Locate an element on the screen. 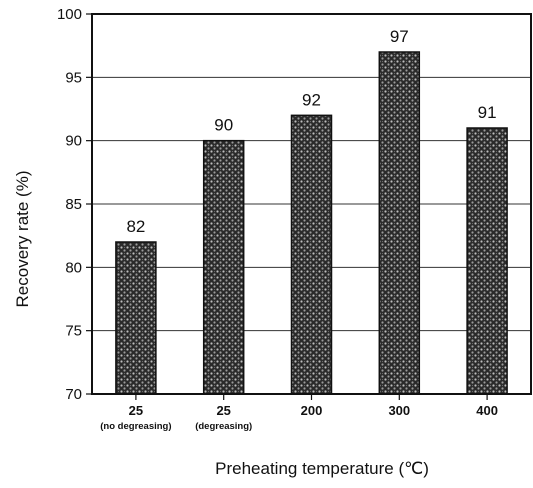 The height and width of the screenshot is (488, 533). data-label: 92 is located at coordinates (311, 99).